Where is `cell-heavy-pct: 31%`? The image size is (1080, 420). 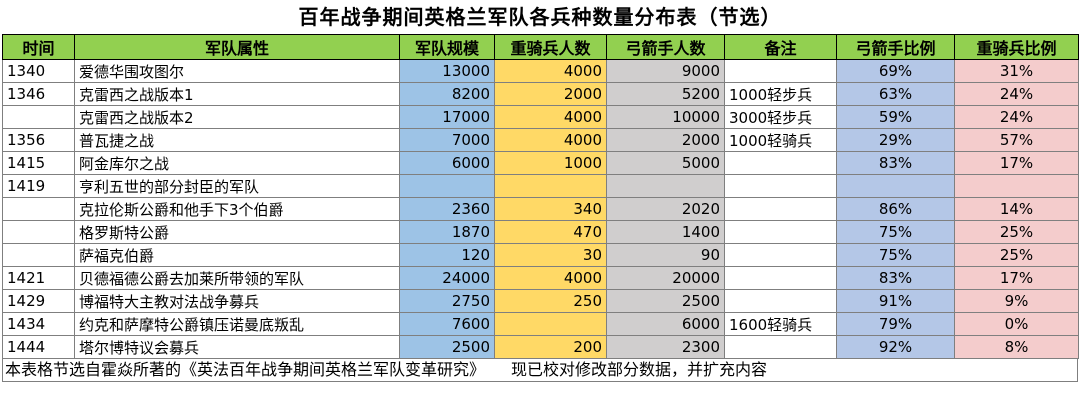
cell-heavy-pct: 31% is located at coordinates (1016, 71).